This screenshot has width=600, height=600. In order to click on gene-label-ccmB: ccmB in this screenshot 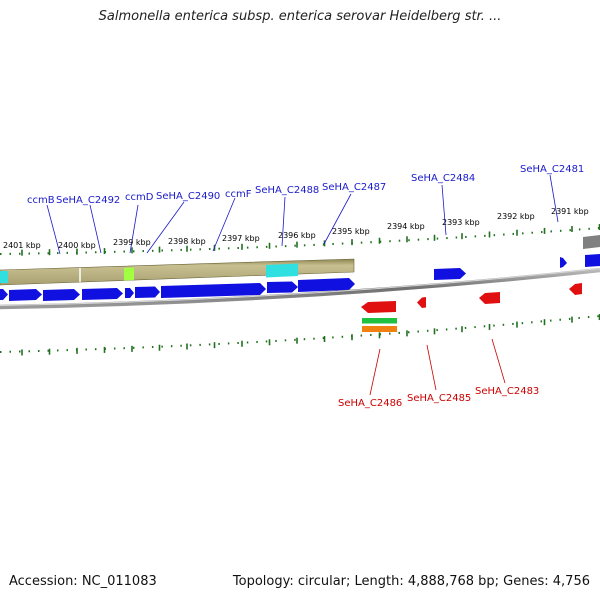, I will do `click(41, 200)`.